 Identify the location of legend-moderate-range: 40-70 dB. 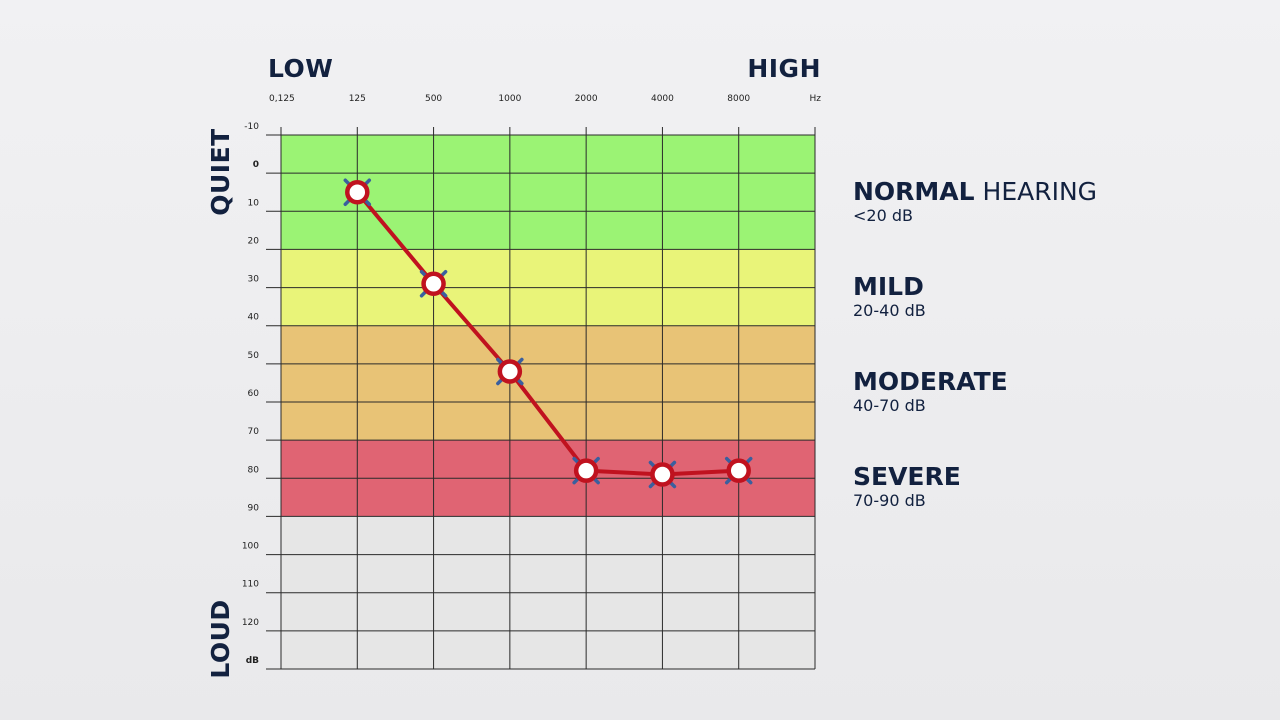
(889, 405).